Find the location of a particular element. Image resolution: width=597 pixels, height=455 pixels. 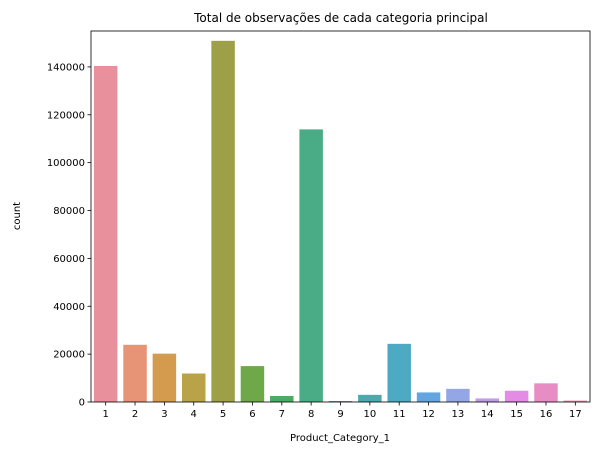

x-tick-label: 10 is located at coordinates (369, 414).